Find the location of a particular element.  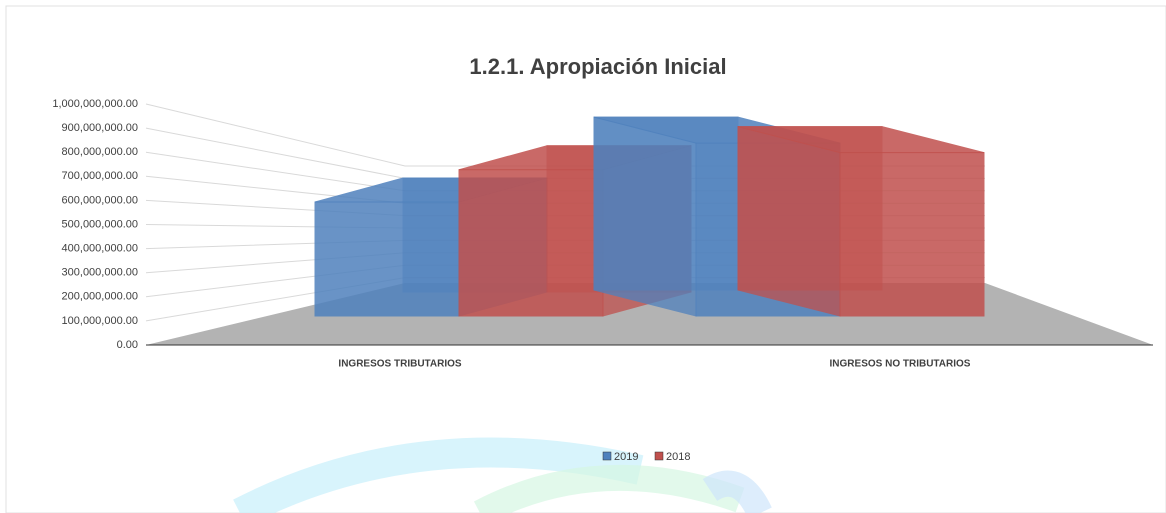

y-tick-label: 900,000,000.00 is located at coordinates (100, 128).